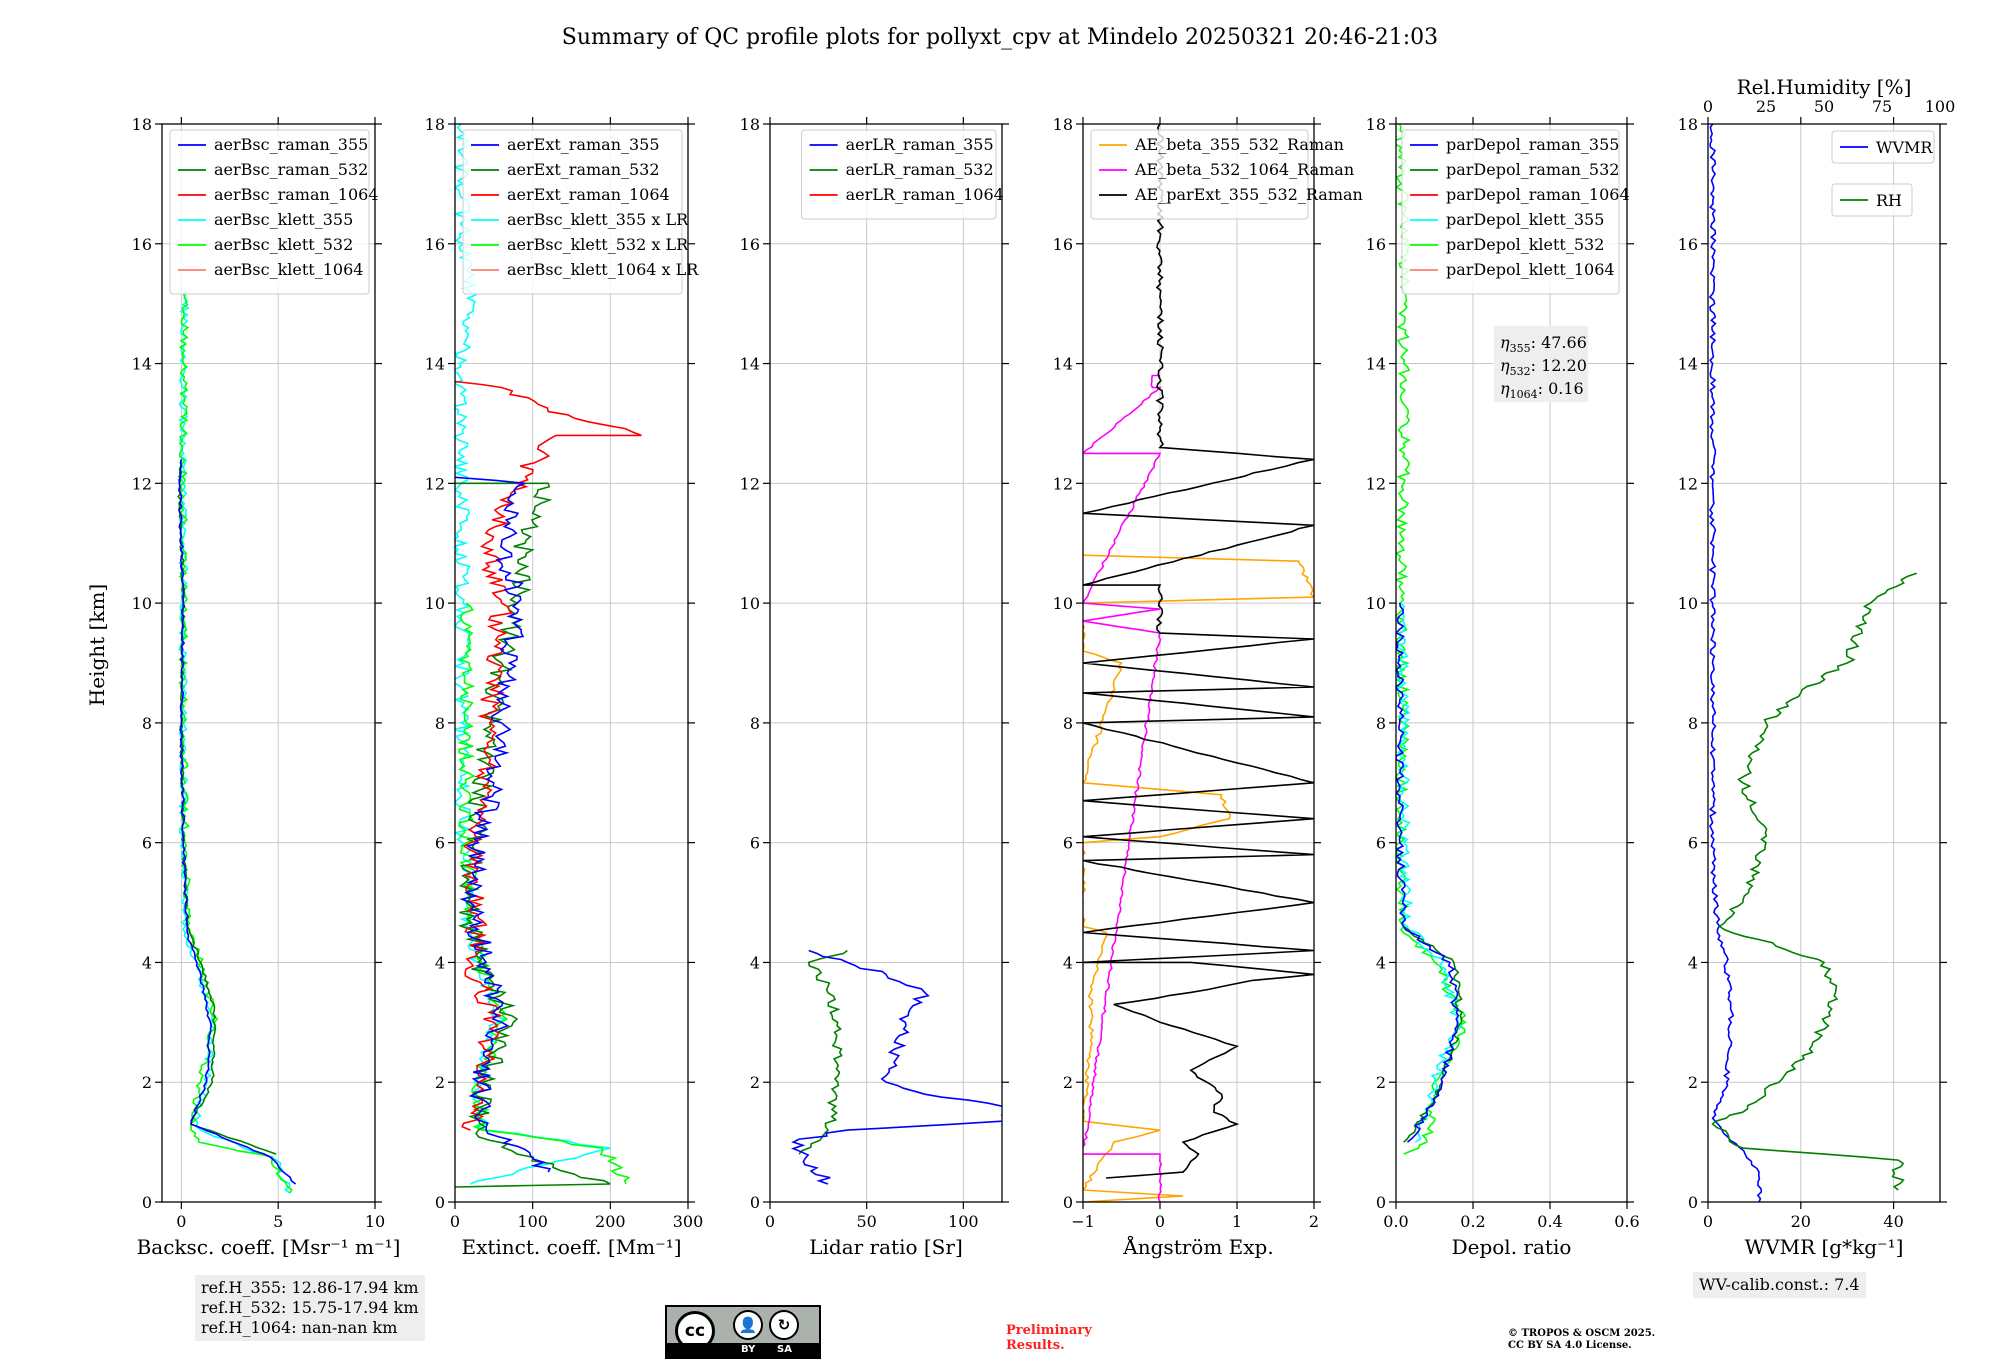 This screenshot has height=1360, width=2000. Describe the element at coordinates (1543, 344) in the screenshot. I see `eta-355: η355: 47.66` at that location.